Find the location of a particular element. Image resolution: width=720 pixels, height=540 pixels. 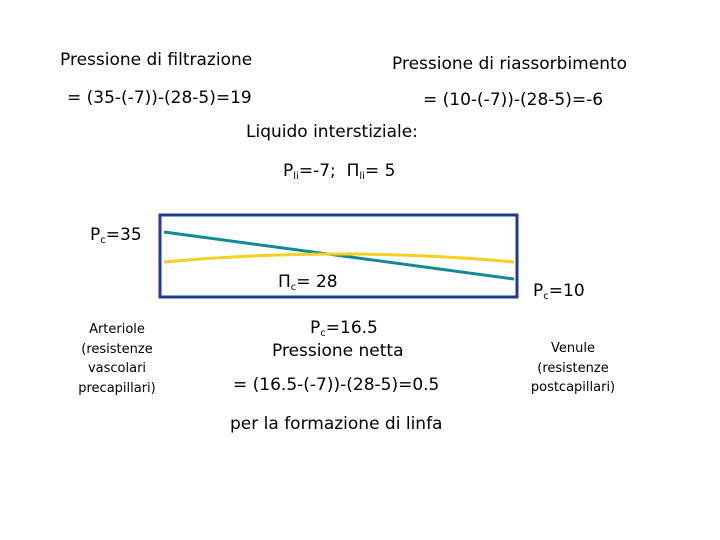

value: =16.5 is located at coordinates (351, 328).